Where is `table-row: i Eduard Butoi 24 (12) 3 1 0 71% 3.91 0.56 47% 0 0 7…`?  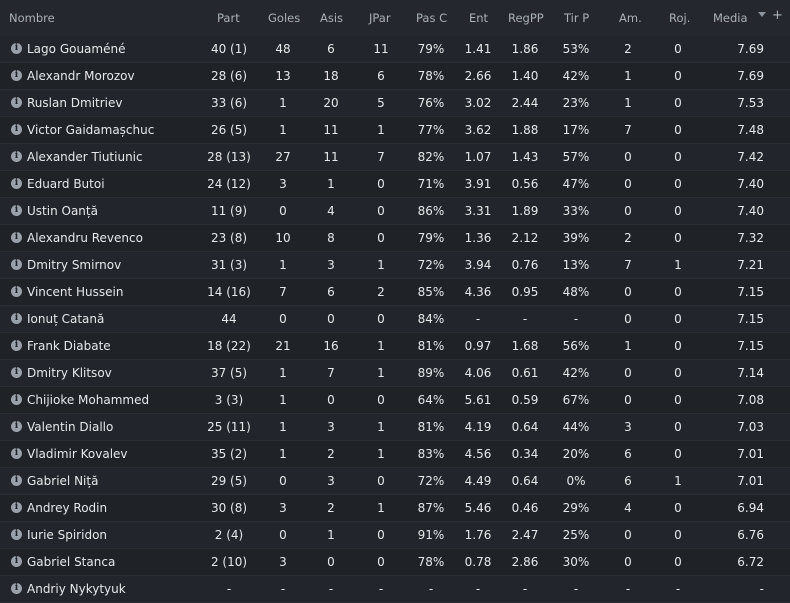
table-row: i Eduard Butoi 24 (12) 3 1 0 71% 3.91 0.56 47% 0 0 7… is located at coordinates (395, 184).